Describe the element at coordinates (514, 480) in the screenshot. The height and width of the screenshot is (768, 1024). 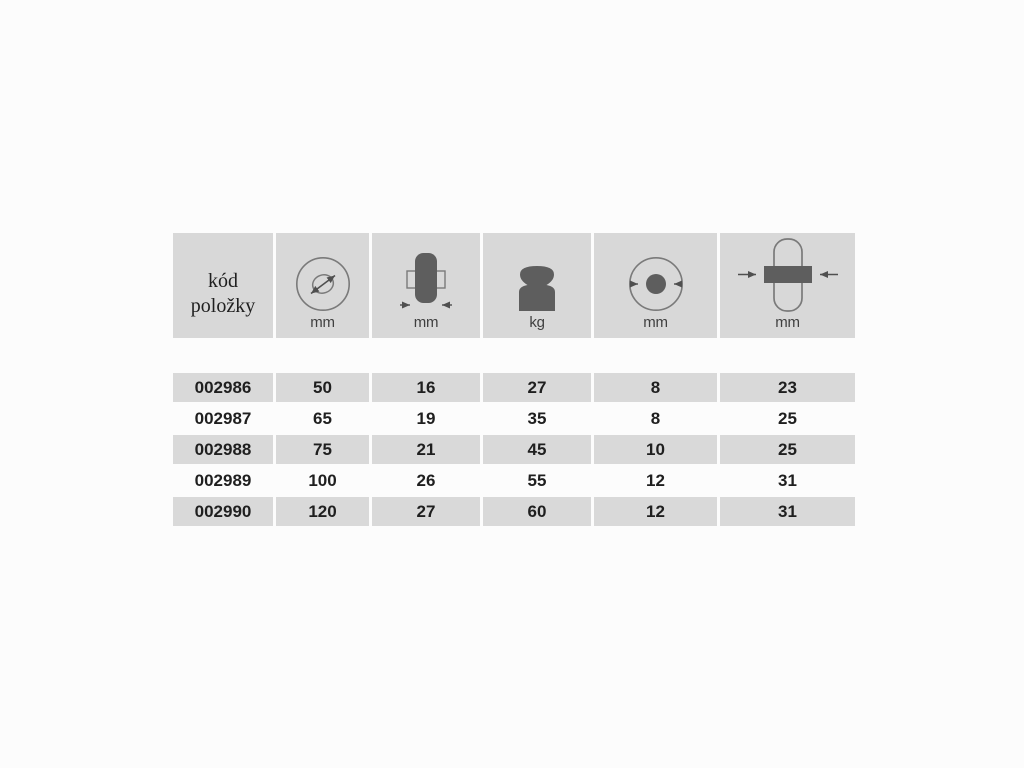
I see `table-row: 002989 100 26 55 12 31` at that location.